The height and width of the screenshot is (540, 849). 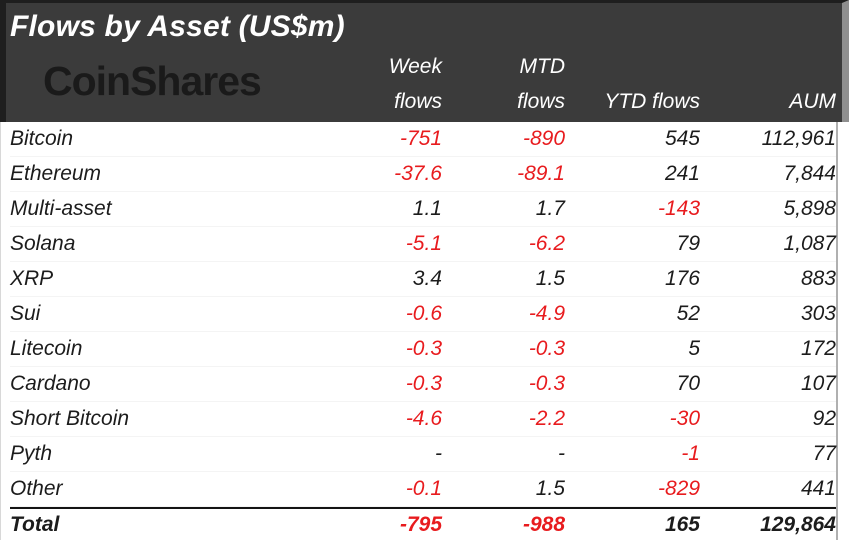 What do you see at coordinates (824, 453) in the screenshot?
I see `aum-value: 77` at bounding box center [824, 453].